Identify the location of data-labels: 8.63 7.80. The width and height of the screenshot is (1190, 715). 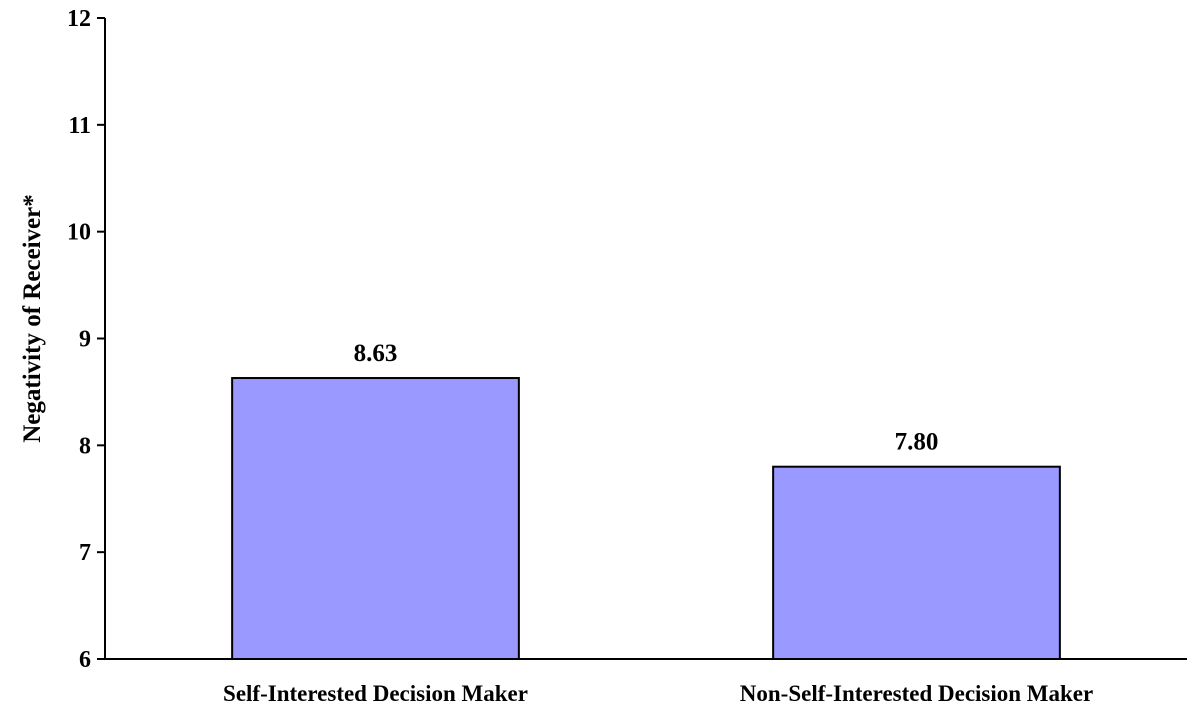
(646, 398).